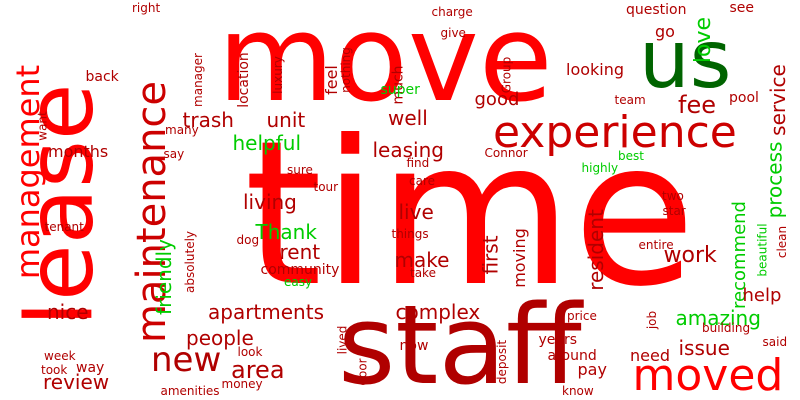  Describe the element at coordinates (497, 99) in the screenshot. I see `word-good: good` at that location.